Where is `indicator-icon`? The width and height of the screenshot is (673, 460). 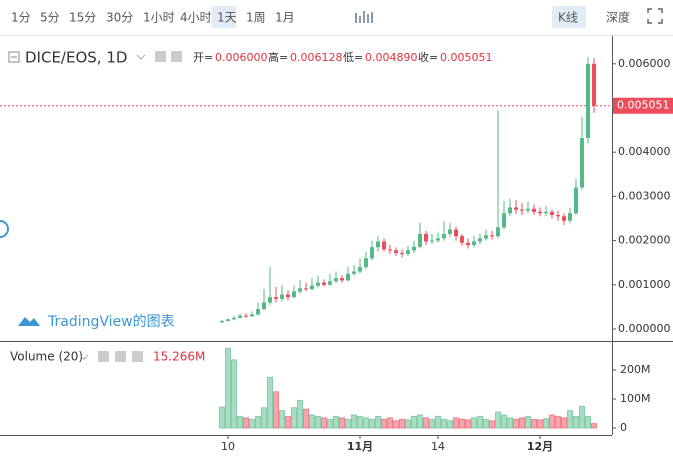 indicator-icon is located at coordinates (364, 17).